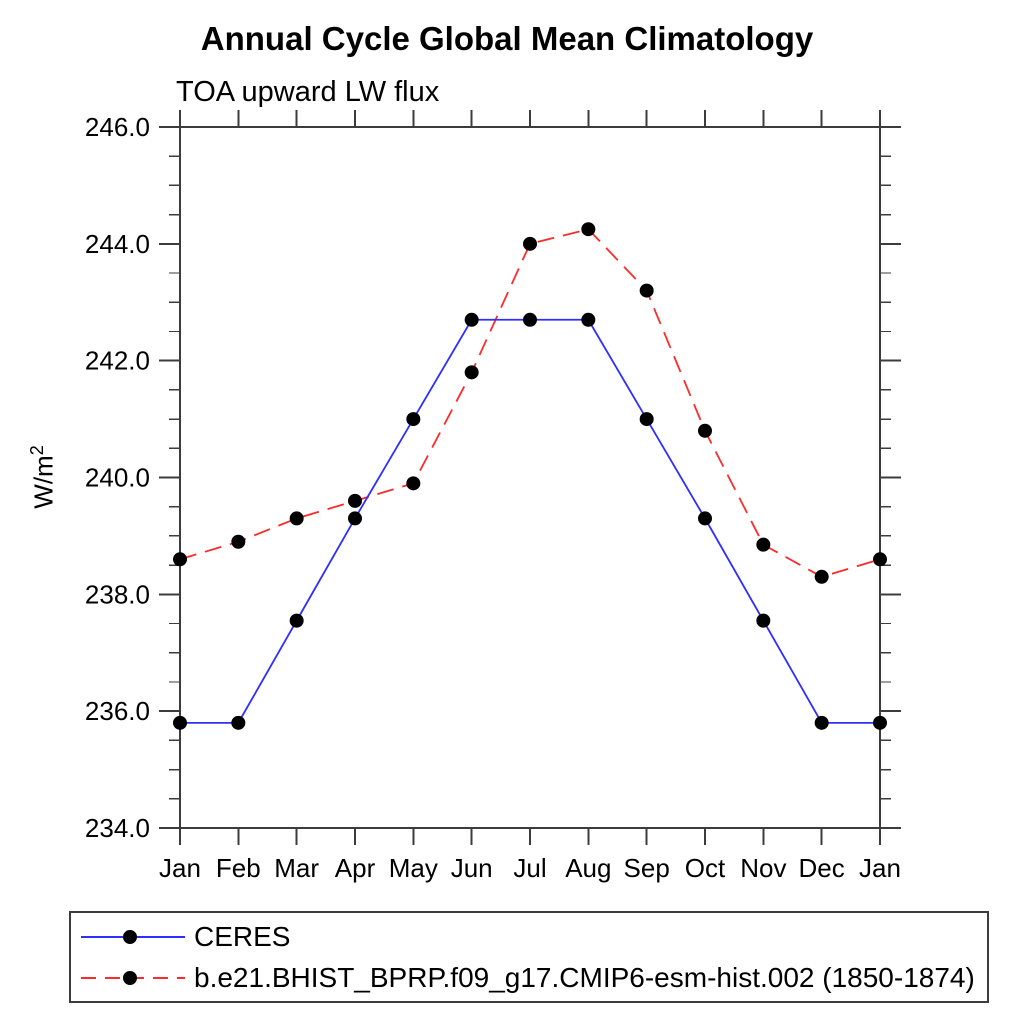  What do you see at coordinates (588, 868) in the screenshot?
I see `x-tick-label: Aug` at bounding box center [588, 868].